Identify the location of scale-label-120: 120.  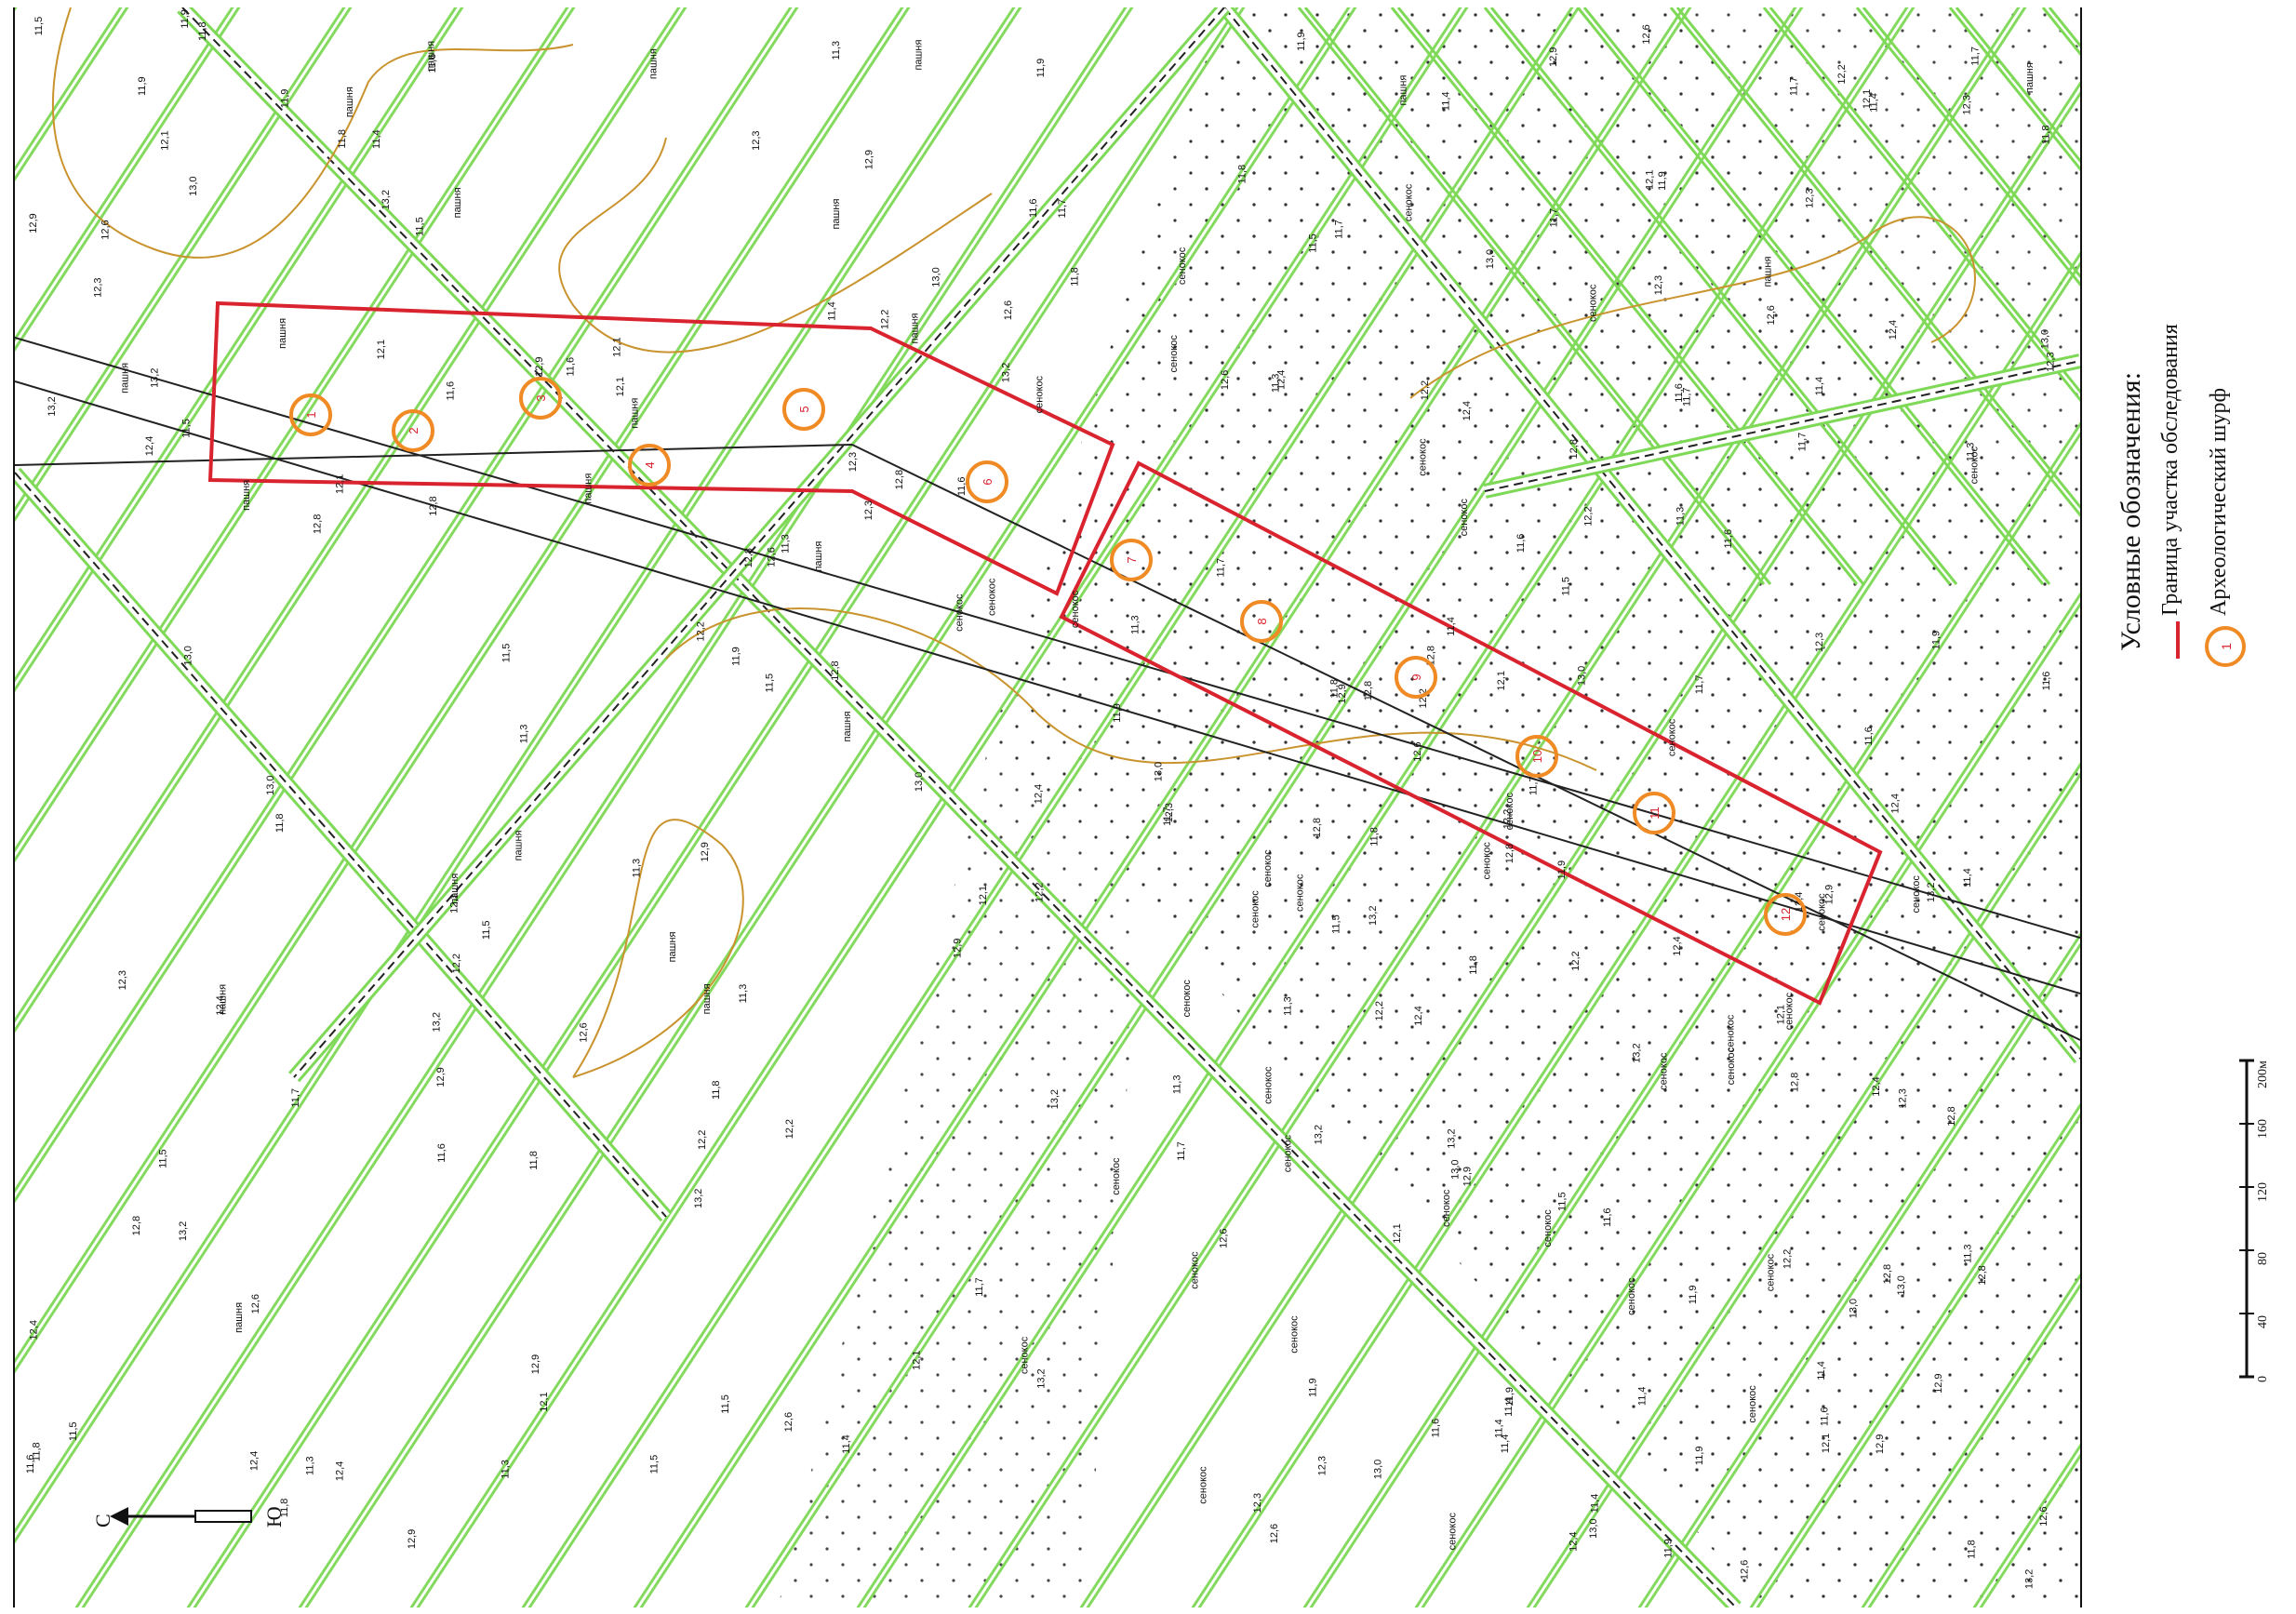
(2263, 1192).